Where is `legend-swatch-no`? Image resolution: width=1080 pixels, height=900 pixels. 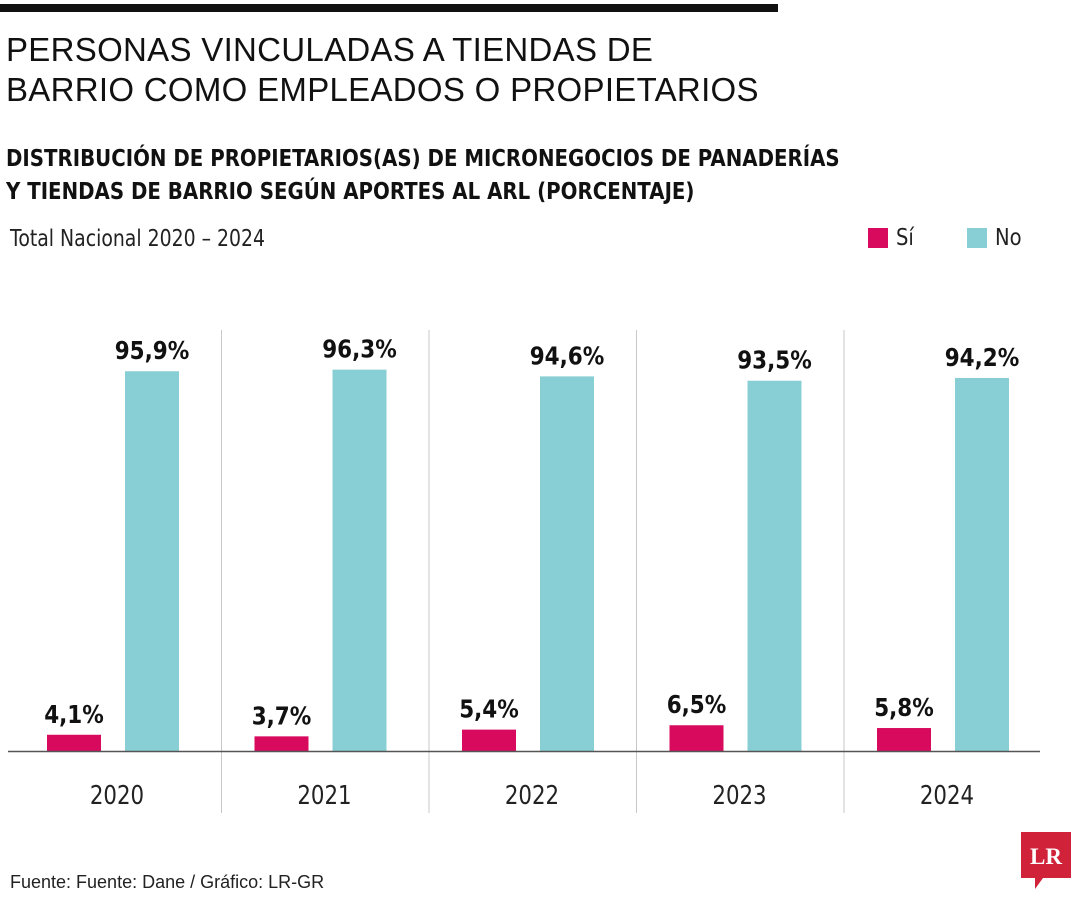
legend-swatch-no is located at coordinates (977, 238).